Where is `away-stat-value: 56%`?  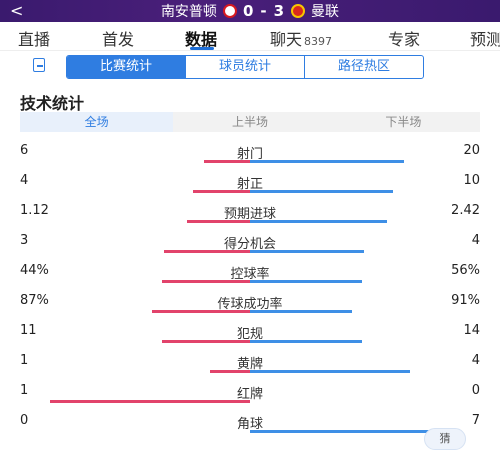 away-stat-value: 56% is located at coordinates (465, 270).